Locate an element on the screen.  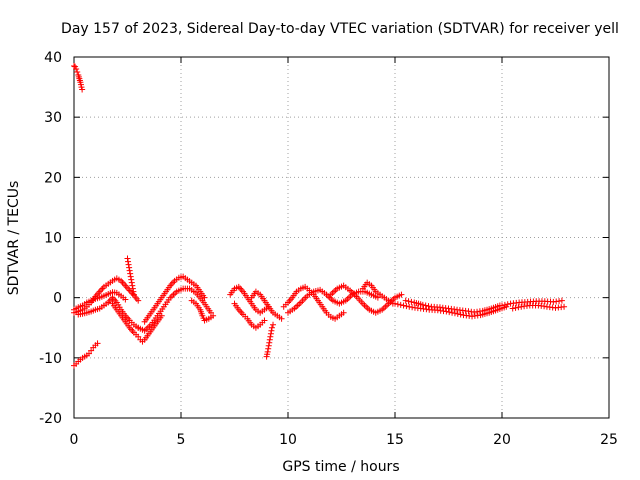
x-tick-label: 20 is located at coordinates (502, 440).